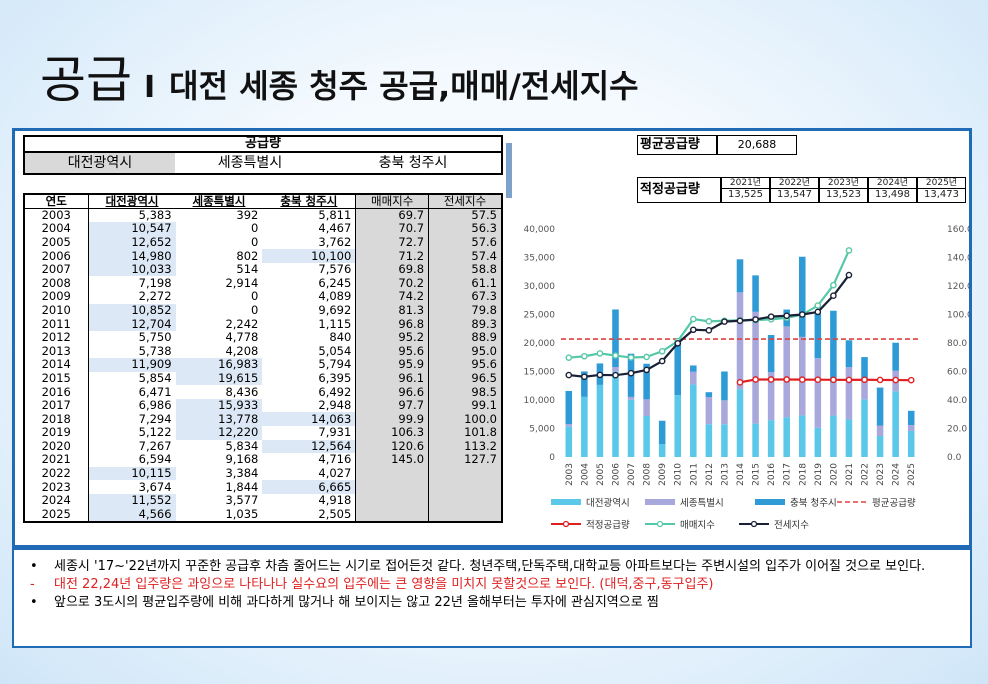 The width and height of the screenshot is (988, 684). Describe the element at coordinates (679, 474) in the screenshot. I see `x-tick-label: 2010` at that location.